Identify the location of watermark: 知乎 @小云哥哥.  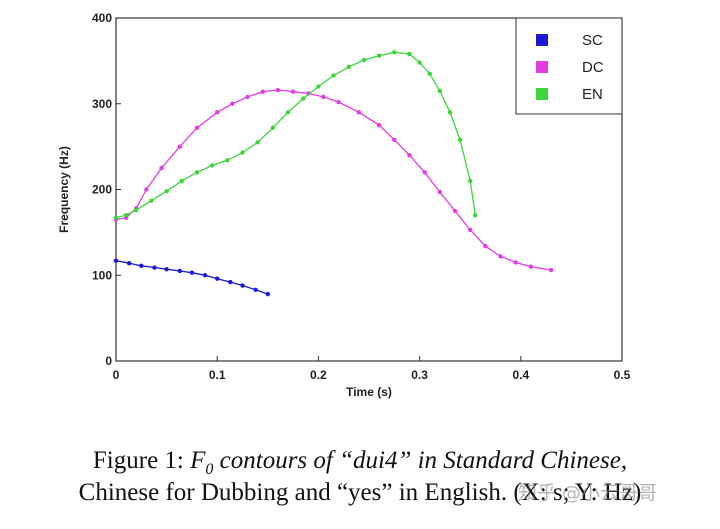
(588, 493).